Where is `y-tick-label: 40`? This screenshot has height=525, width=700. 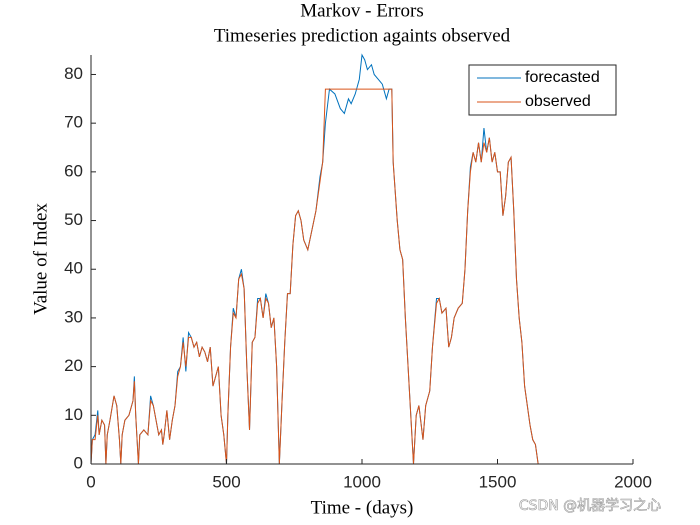
y-tick-label: 40 is located at coordinates (73, 268).